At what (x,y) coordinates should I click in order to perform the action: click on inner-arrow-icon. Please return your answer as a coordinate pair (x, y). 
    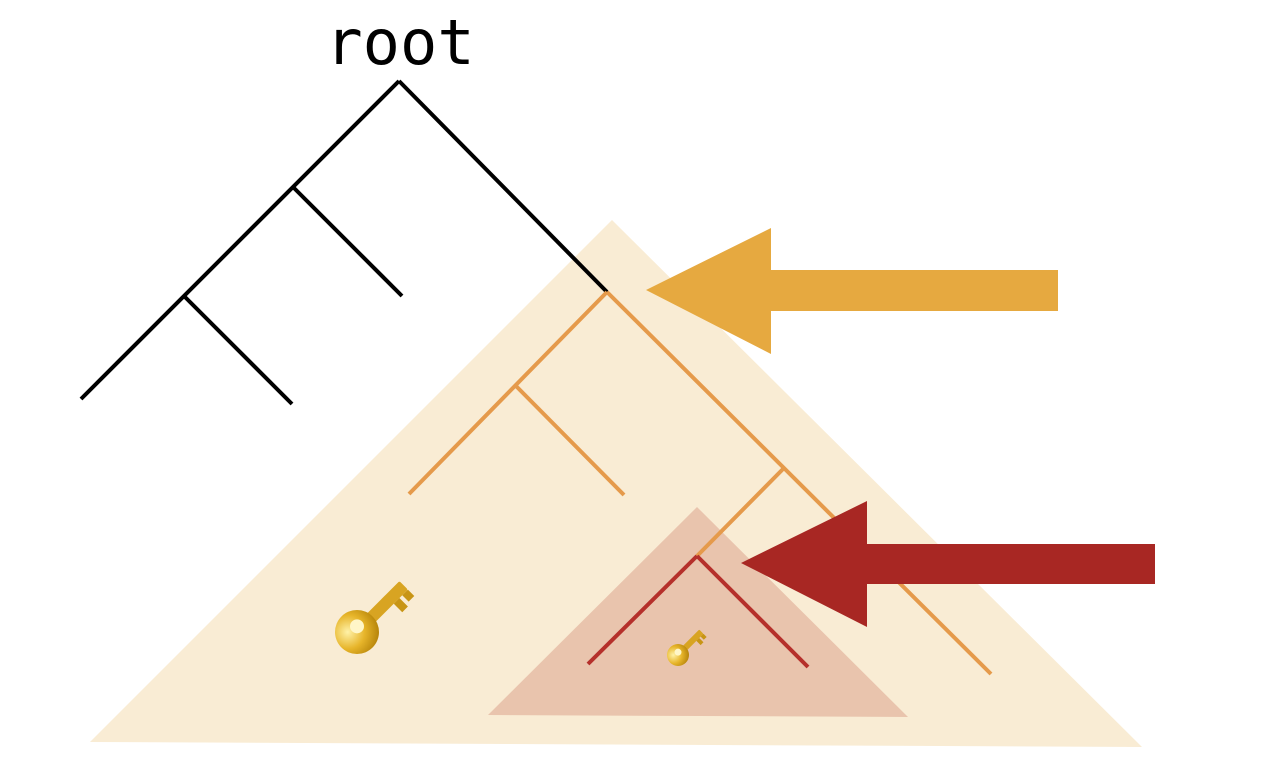
    Looking at the image, I should click on (948, 564).